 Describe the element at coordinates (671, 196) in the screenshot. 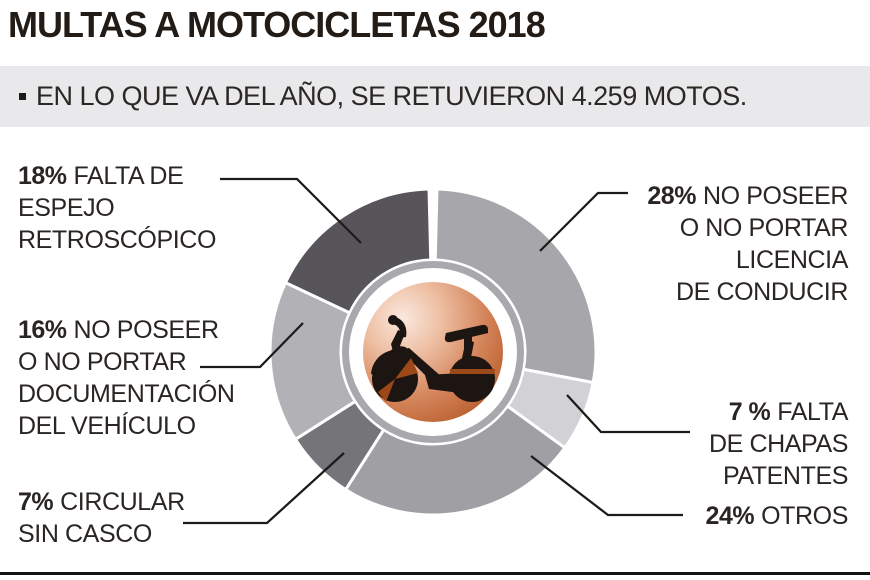

I see `callout-pct: 28%` at that location.